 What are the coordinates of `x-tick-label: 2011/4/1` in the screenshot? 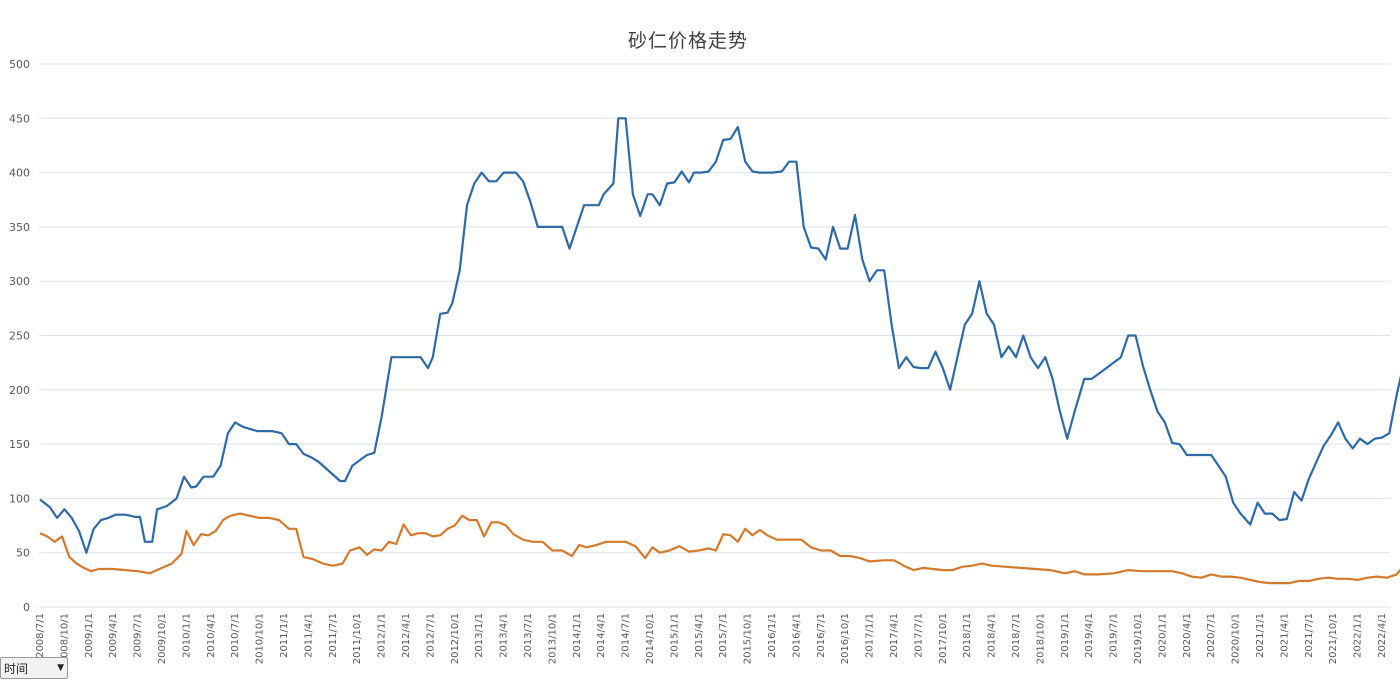 It's located at (308, 635).